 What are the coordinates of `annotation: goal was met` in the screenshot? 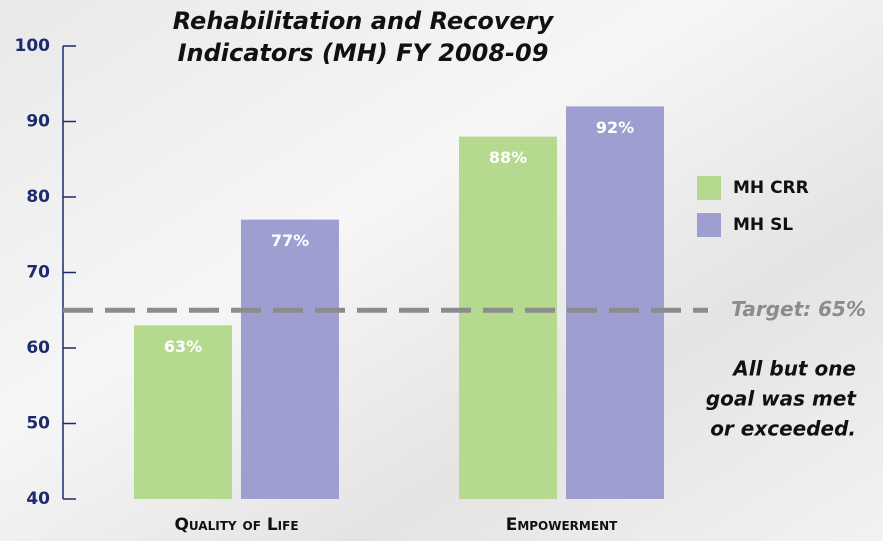 It's located at (782, 399).